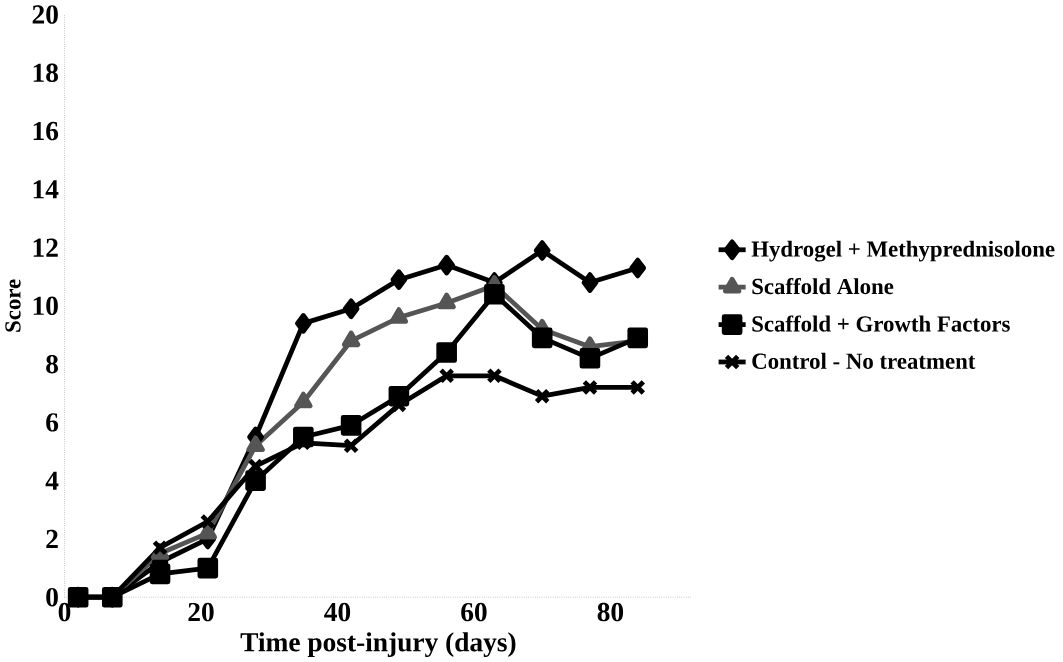 The width and height of the screenshot is (1063, 662). Describe the element at coordinates (337, 612) in the screenshot. I see `x-tick-label: 40` at that location.